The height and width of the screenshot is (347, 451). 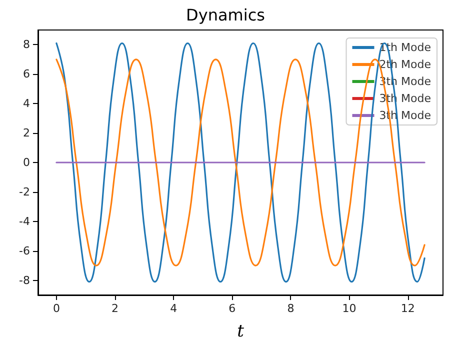 I want to click on chart-title: Dynamics, so click(x=225, y=15).